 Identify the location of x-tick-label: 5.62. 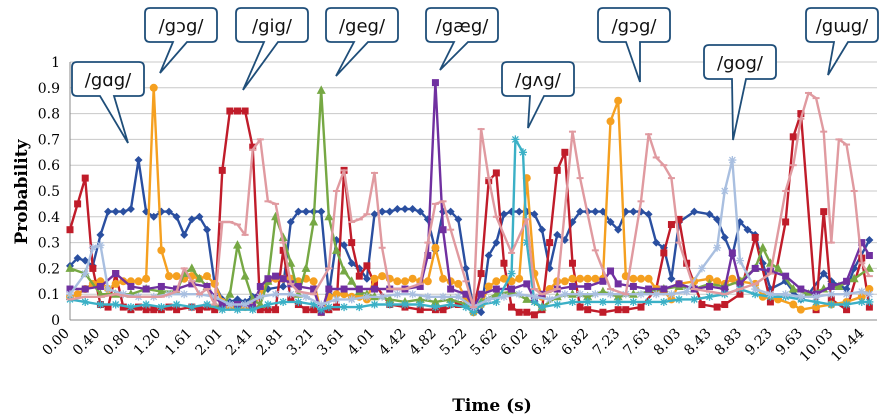
(483, 342).